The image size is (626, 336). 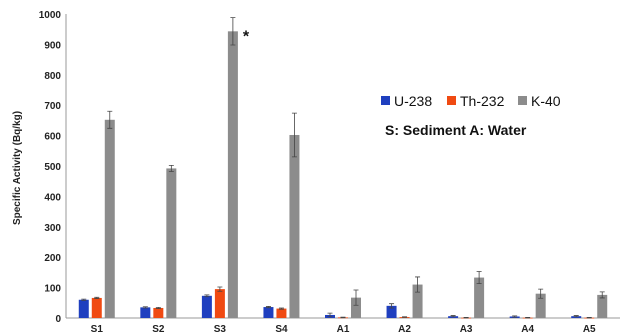 I want to click on error-bar-u238-a3, so click(x=453, y=316).